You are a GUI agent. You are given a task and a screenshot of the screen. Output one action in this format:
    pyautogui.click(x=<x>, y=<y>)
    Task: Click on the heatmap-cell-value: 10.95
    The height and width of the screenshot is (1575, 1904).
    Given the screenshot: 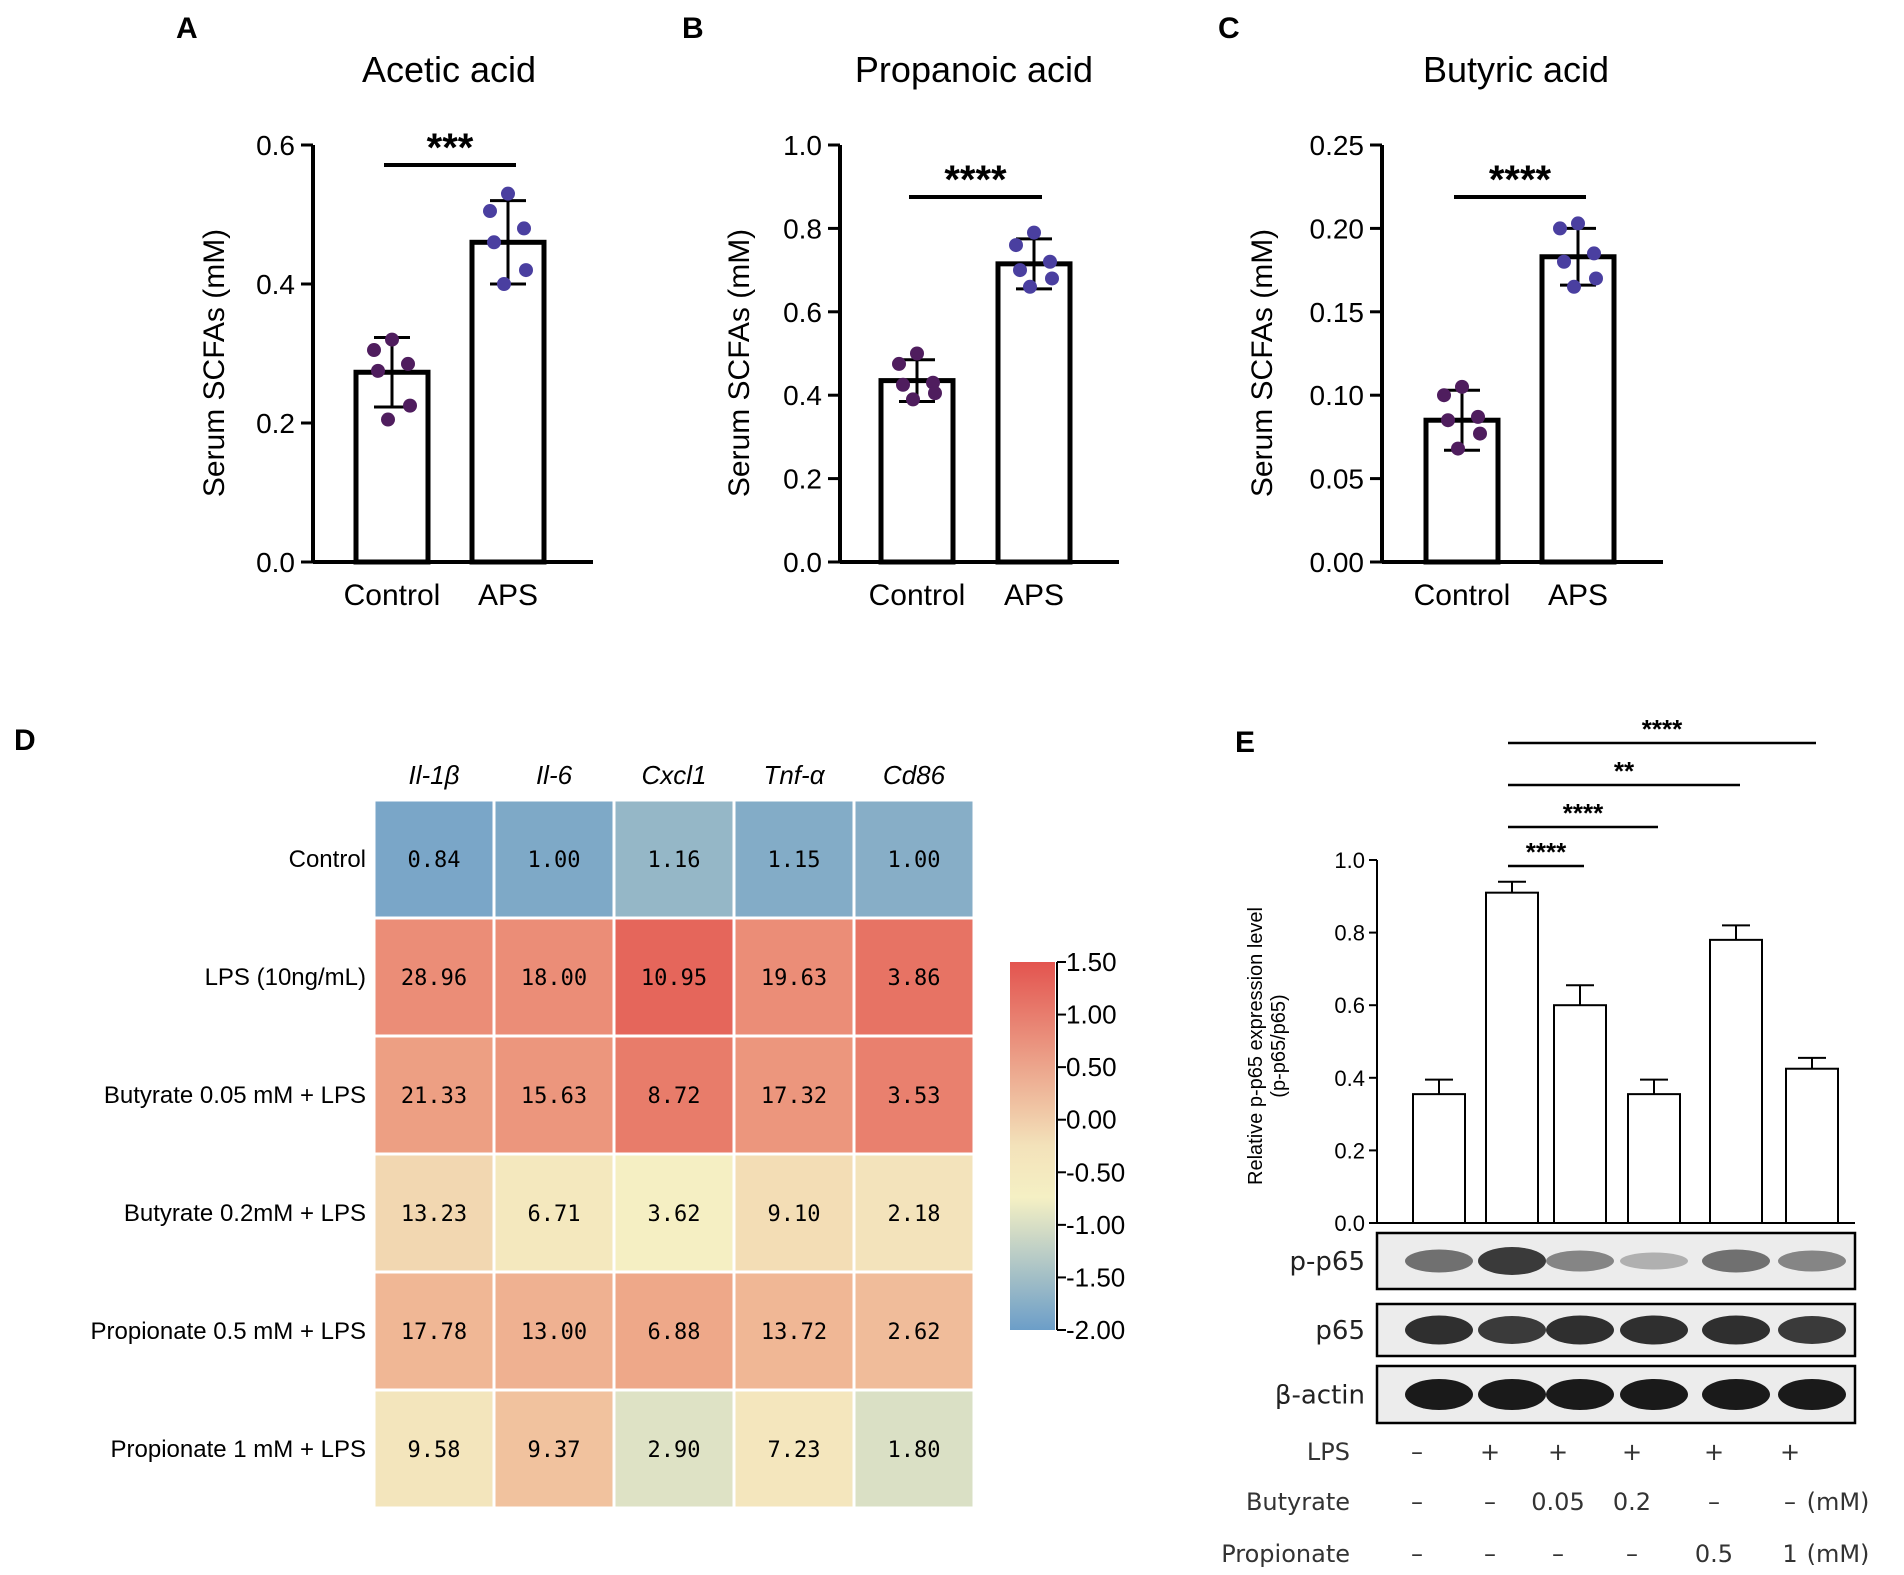 What is the action you would take?
    pyautogui.click(x=674, y=978)
    